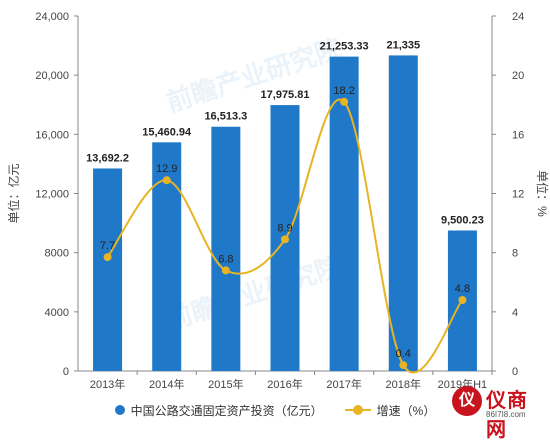 Image resolution: width=550 pixels, height=442 pixels. What do you see at coordinates (462, 220) in the screenshot?
I see `bar-value-label: 9,500.23` at bounding box center [462, 220].